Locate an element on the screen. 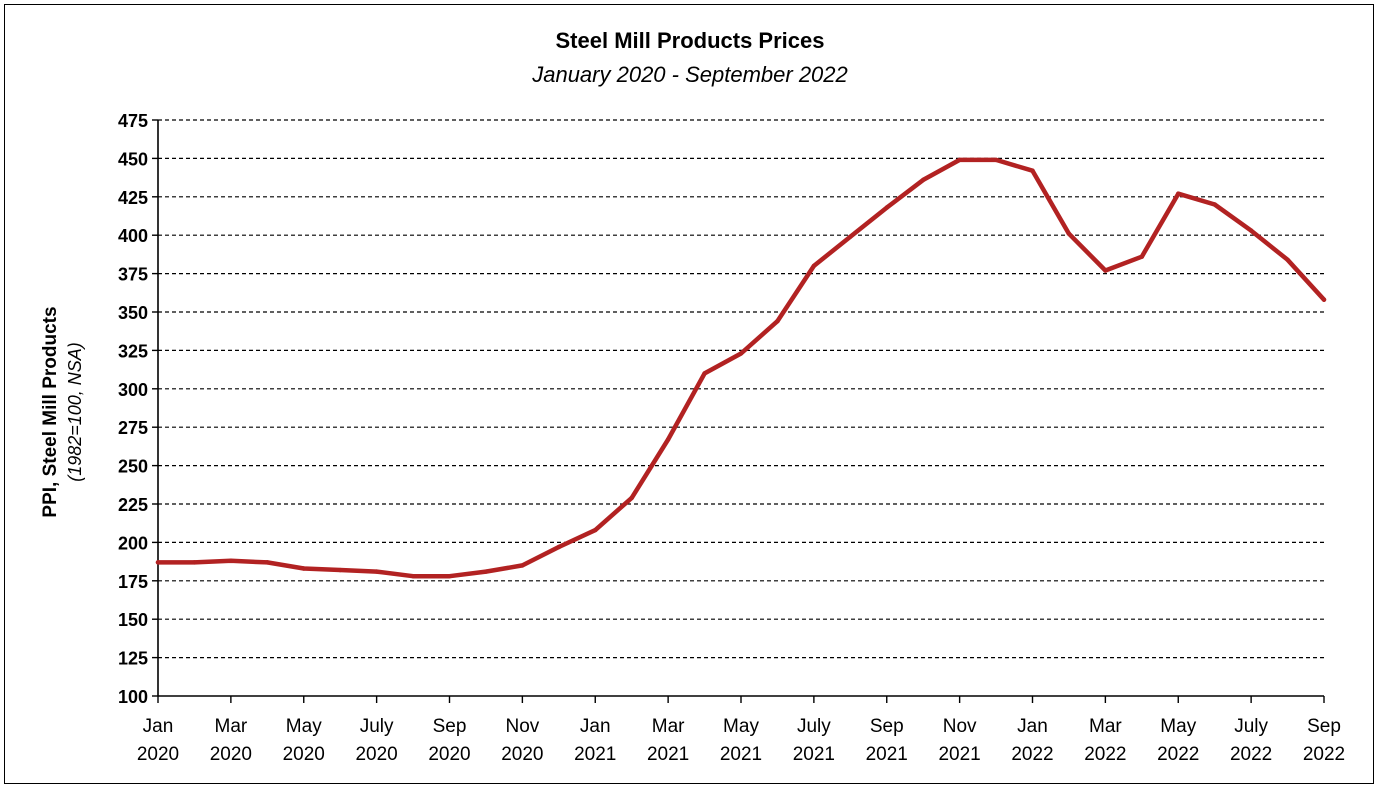  y-tick-label: 400 is located at coordinates (133, 236).